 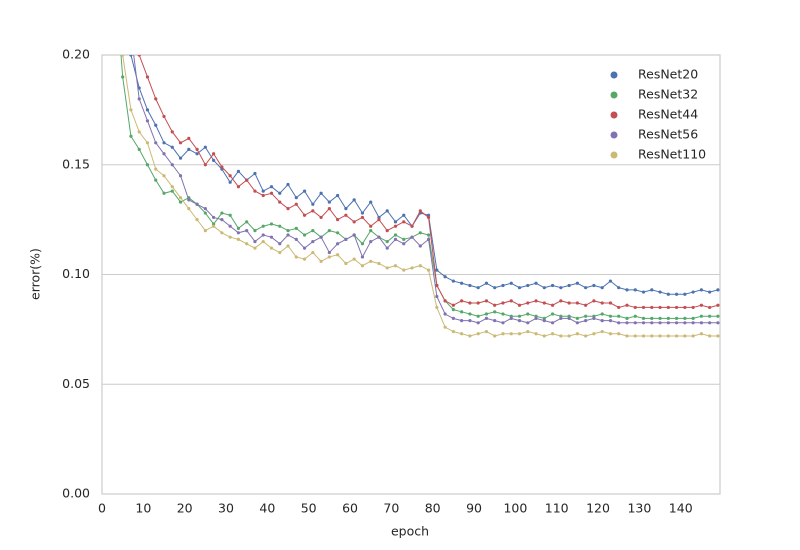 What do you see at coordinates (267, 508) in the screenshot?
I see `x-tick-label: 40` at bounding box center [267, 508].